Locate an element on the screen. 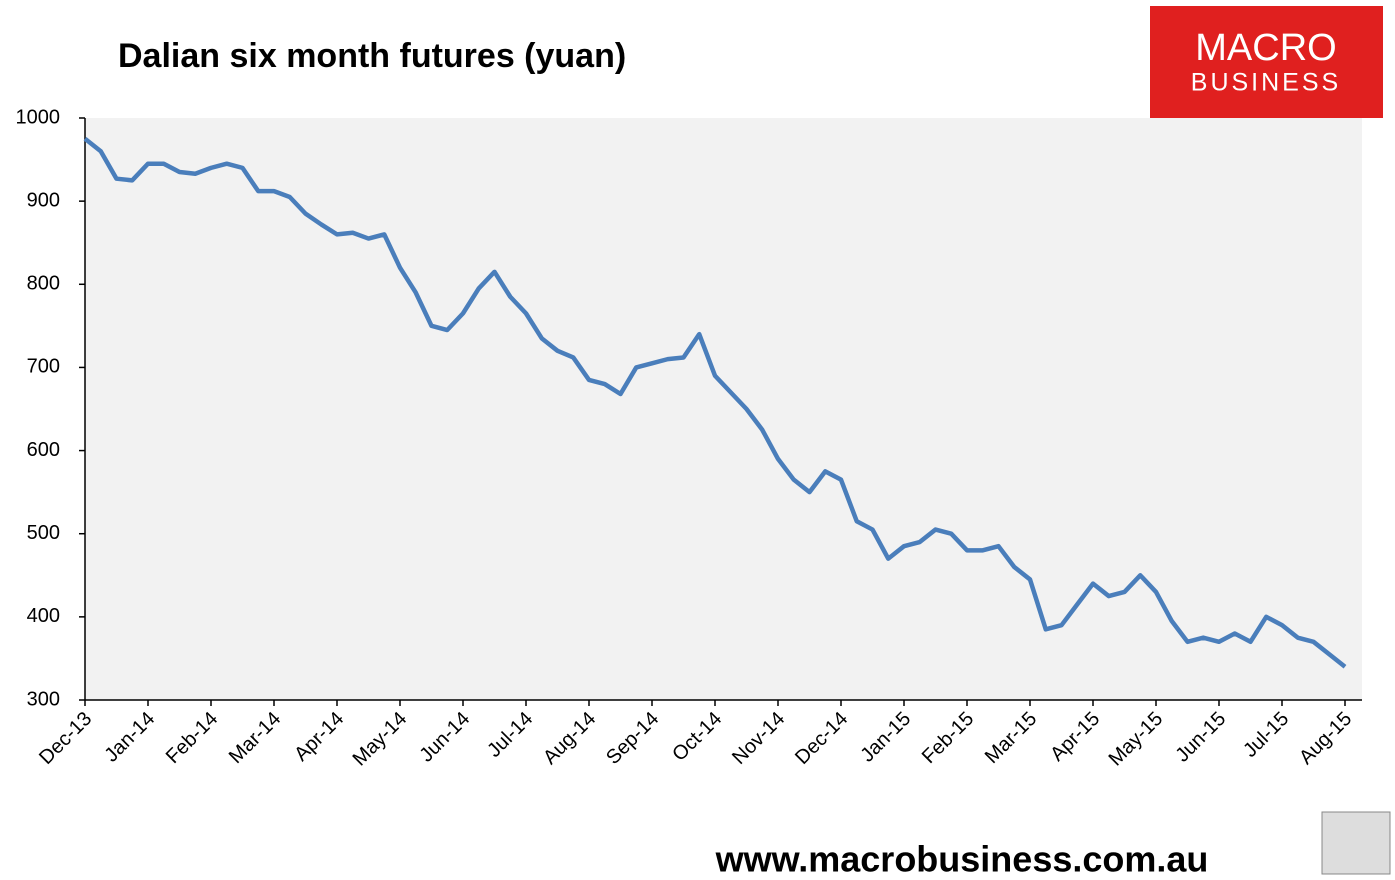 This screenshot has height=880, width=1395. fox-icon is located at coordinates (1356, 843).